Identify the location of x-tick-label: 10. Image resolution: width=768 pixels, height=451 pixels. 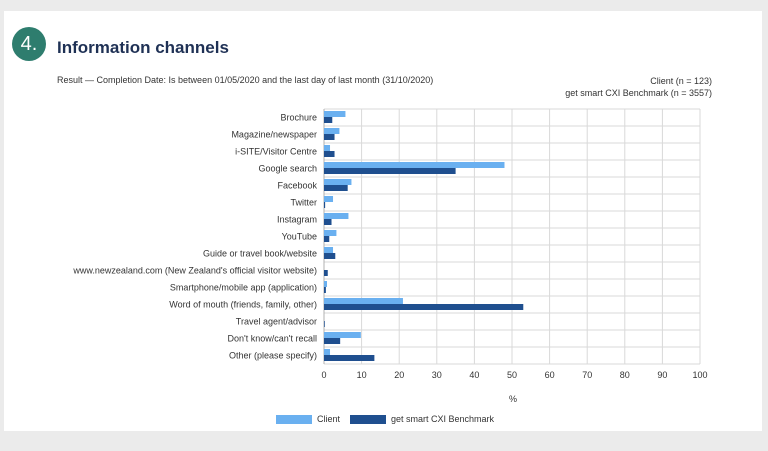
(362, 375).